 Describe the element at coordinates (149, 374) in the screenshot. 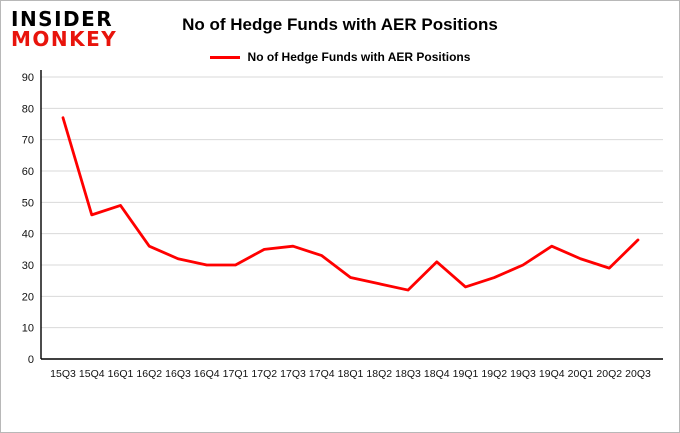

I see `x-tick-label: 16Q2` at that location.